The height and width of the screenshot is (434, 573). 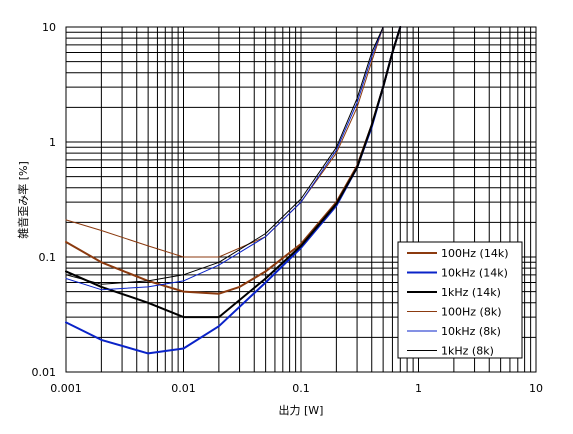 What do you see at coordinates (44, 372) in the screenshot?
I see `y-tick-label: 0.01` at bounding box center [44, 372].